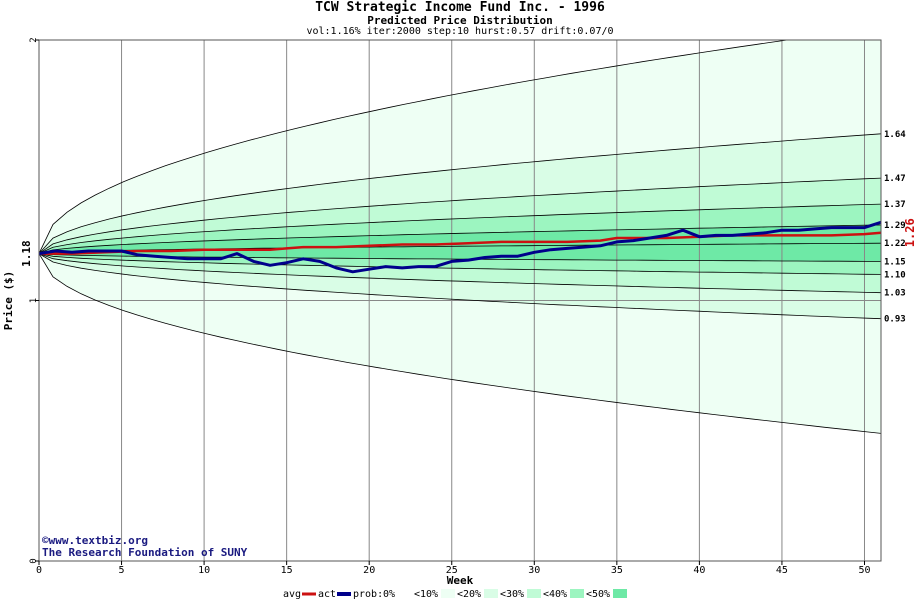 The image size is (920, 600). Describe the element at coordinates (598, 594) in the screenshot. I see `legend-band-label: <50%` at that location.